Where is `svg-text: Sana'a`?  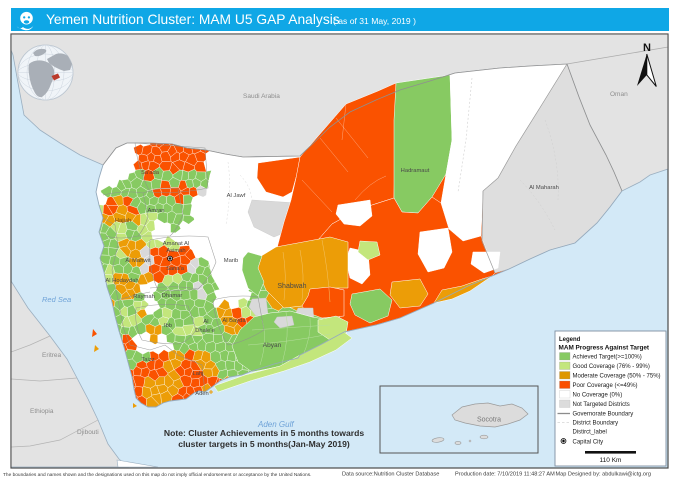
svg-text: Sana'a is located at coordinates (175, 269).